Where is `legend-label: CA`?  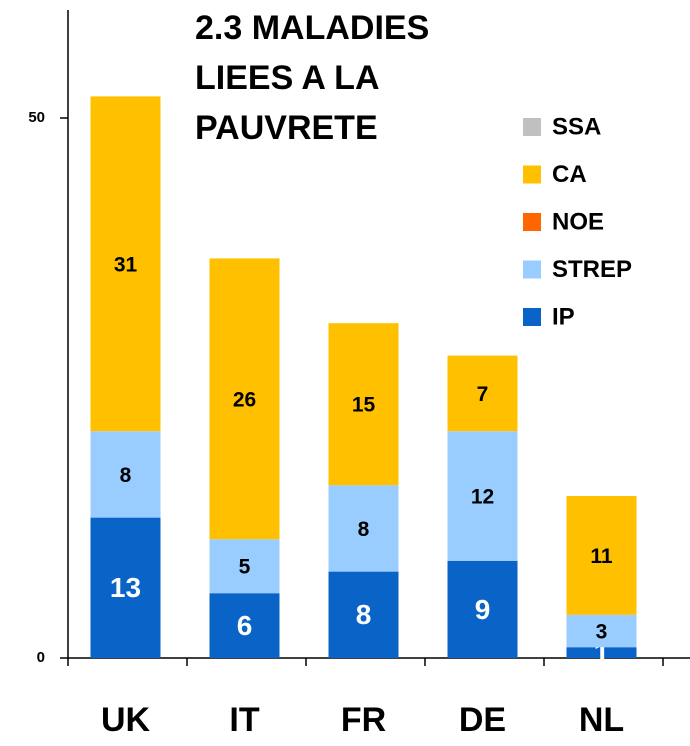
legend-label: CA is located at coordinates (569, 174).